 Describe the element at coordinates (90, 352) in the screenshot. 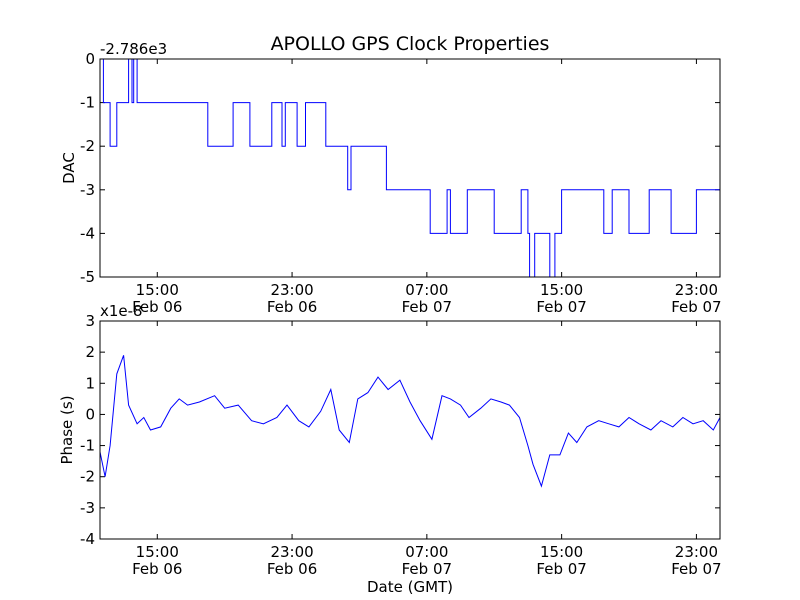

I see `y-tick-label: 2` at that location.